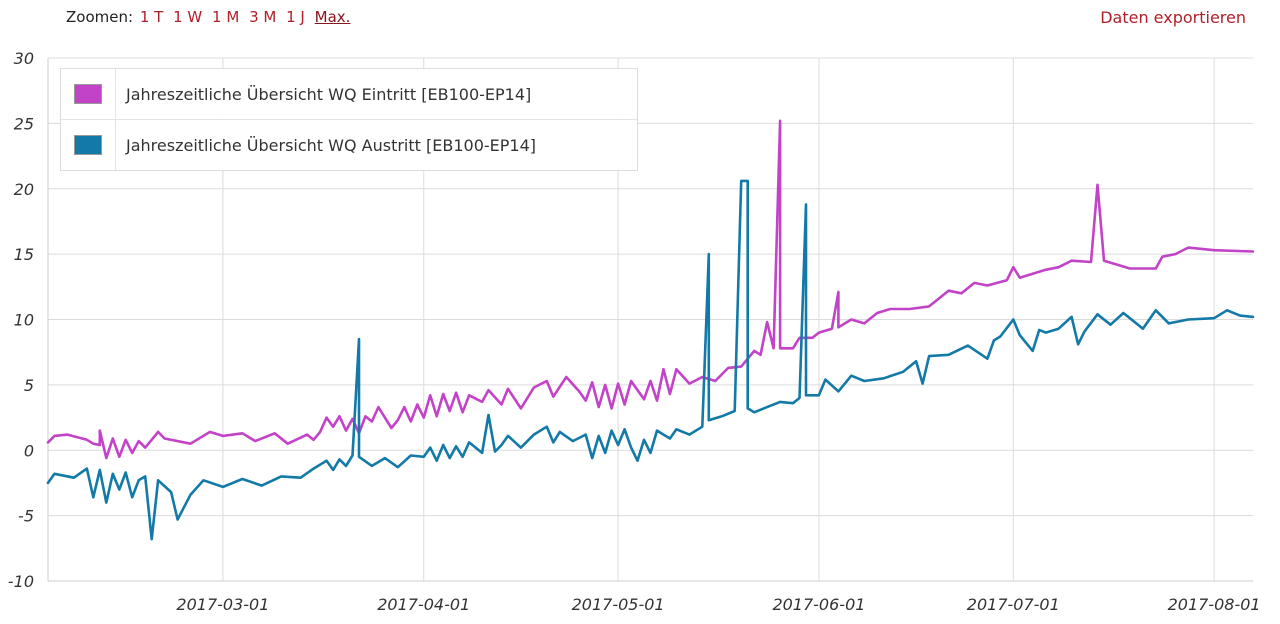 Image resolution: width=1280 pixels, height=624 pixels. Describe the element at coordinates (1013, 604) in the screenshot. I see `x-tick-label: 2017-07-01` at that location.